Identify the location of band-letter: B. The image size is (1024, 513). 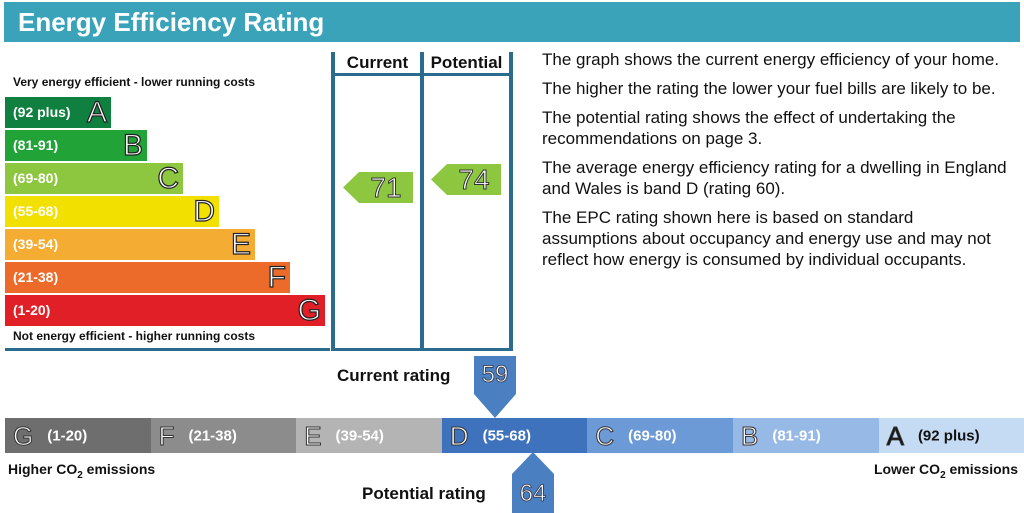
(132, 145).